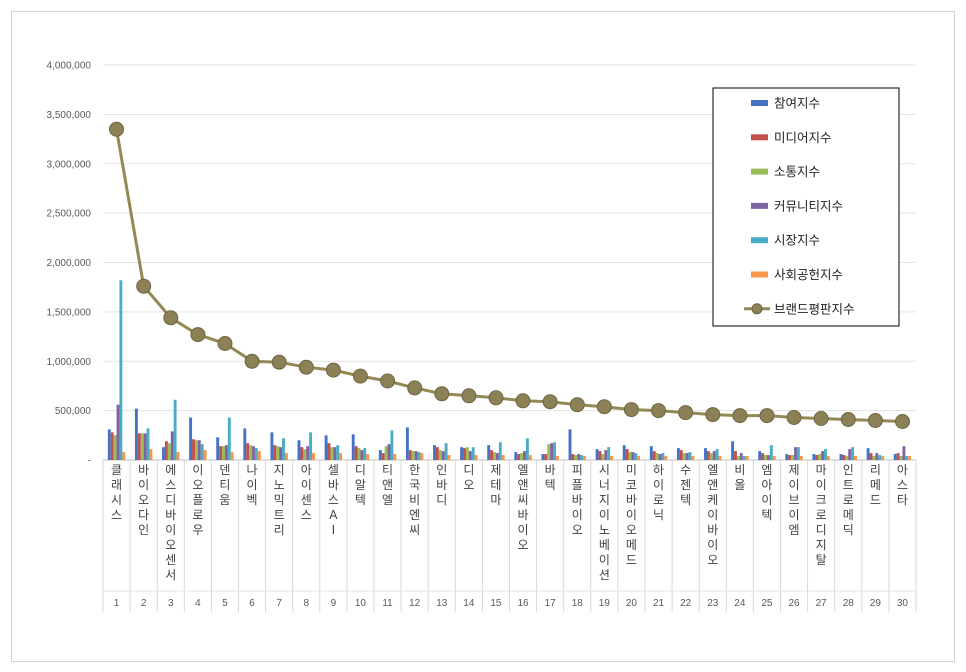  What do you see at coordinates (171, 603) in the screenshot?
I see `category-number: 3` at bounding box center [171, 603].